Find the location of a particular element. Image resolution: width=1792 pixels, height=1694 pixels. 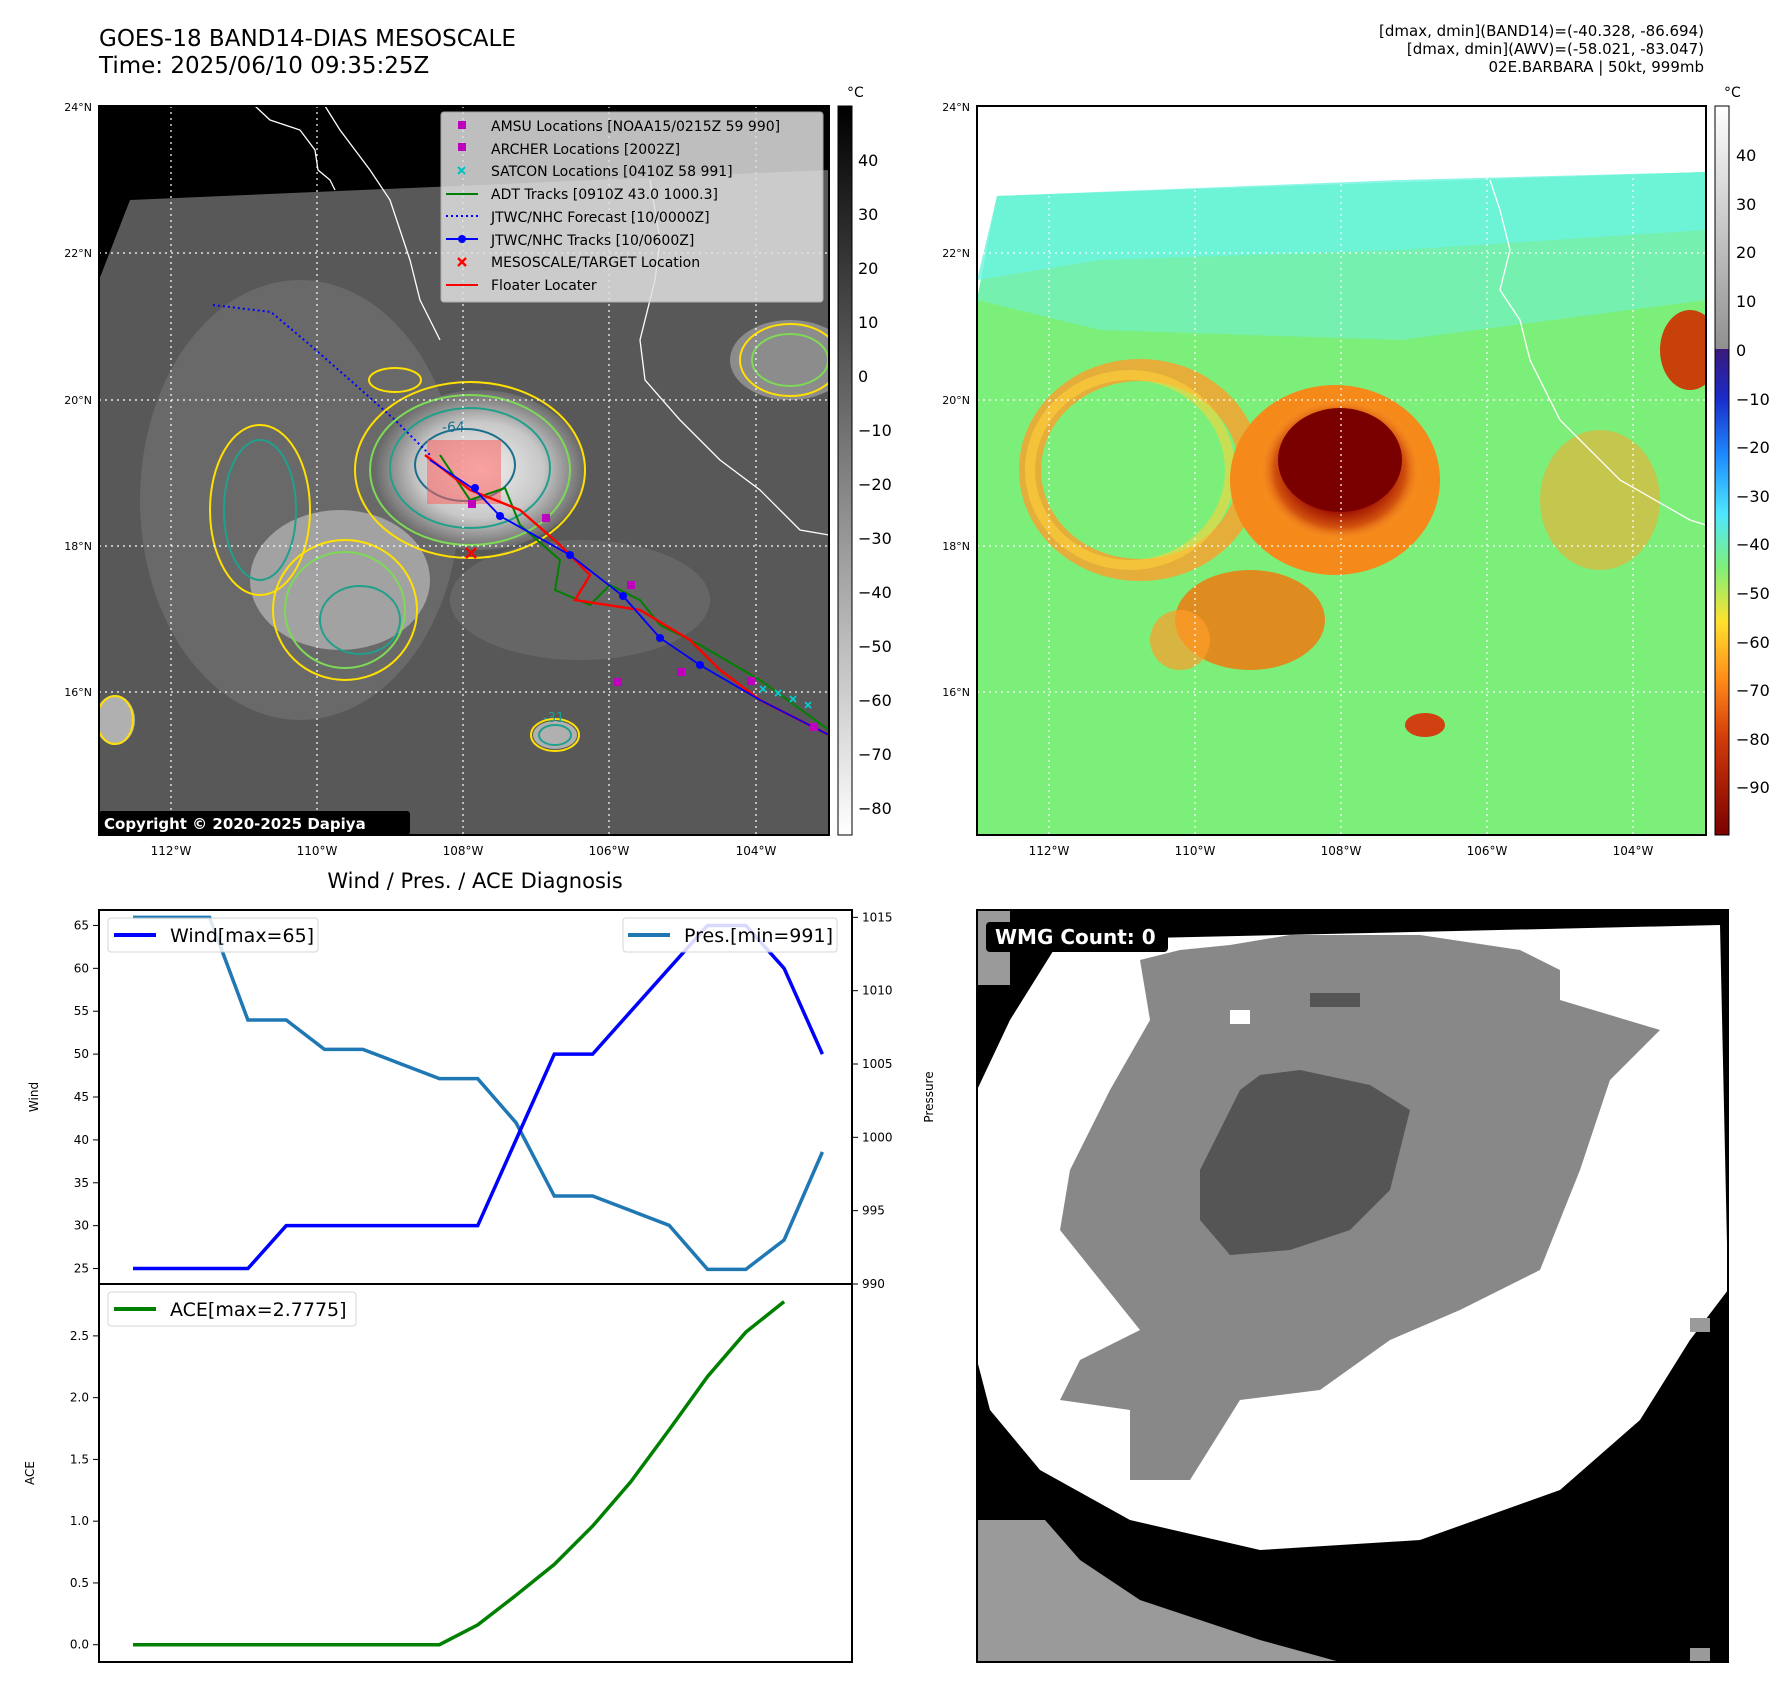

pressure-tick-label: 1010 is located at coordinates (877, 991).